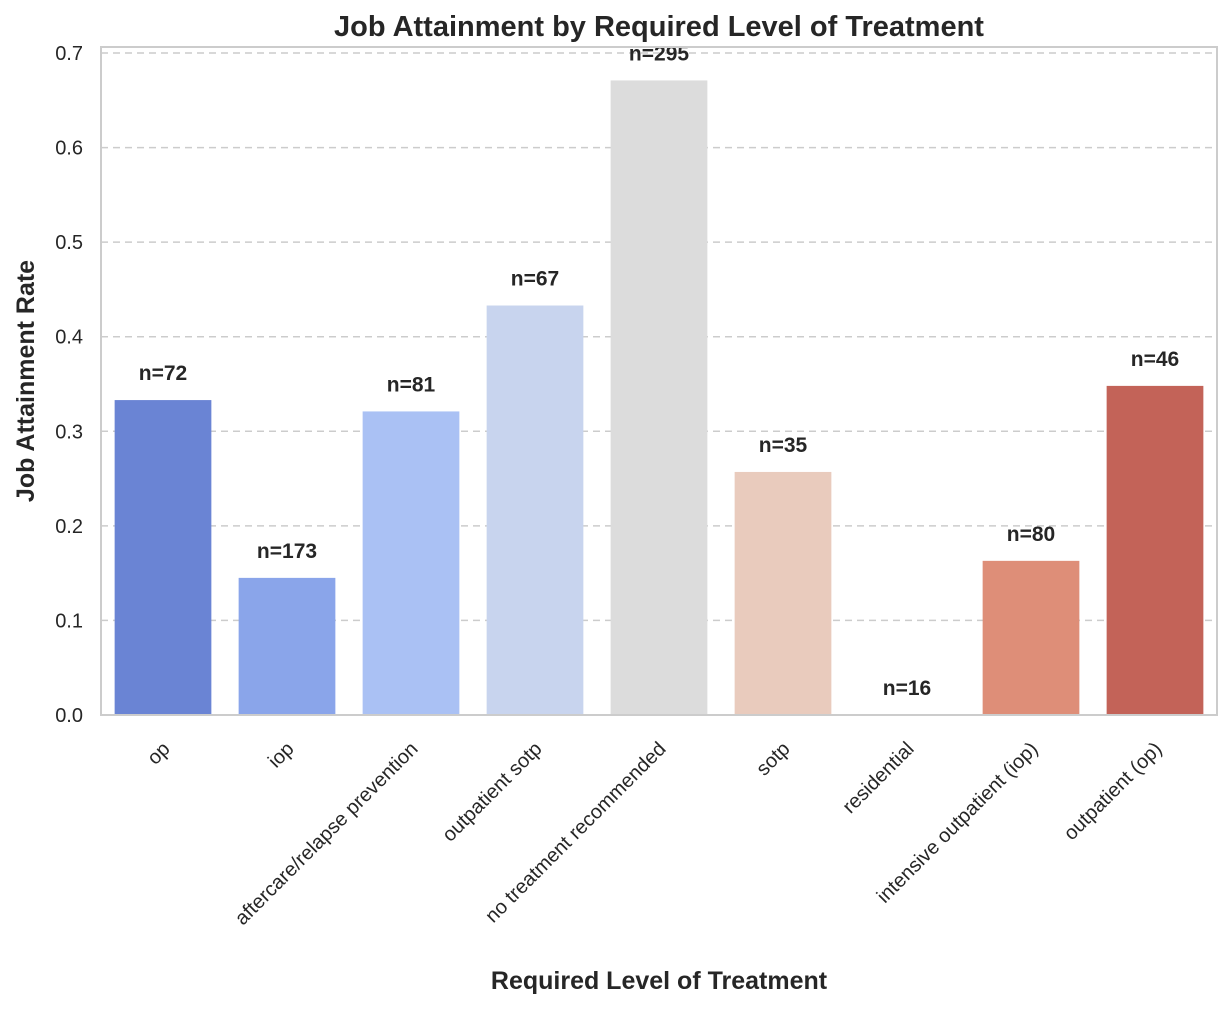 This screenshot has width=1231, height=1010. Describe the element at coordinates (69, 54) in the screenshot. I see `y-tick-label: 0.7` at that location.